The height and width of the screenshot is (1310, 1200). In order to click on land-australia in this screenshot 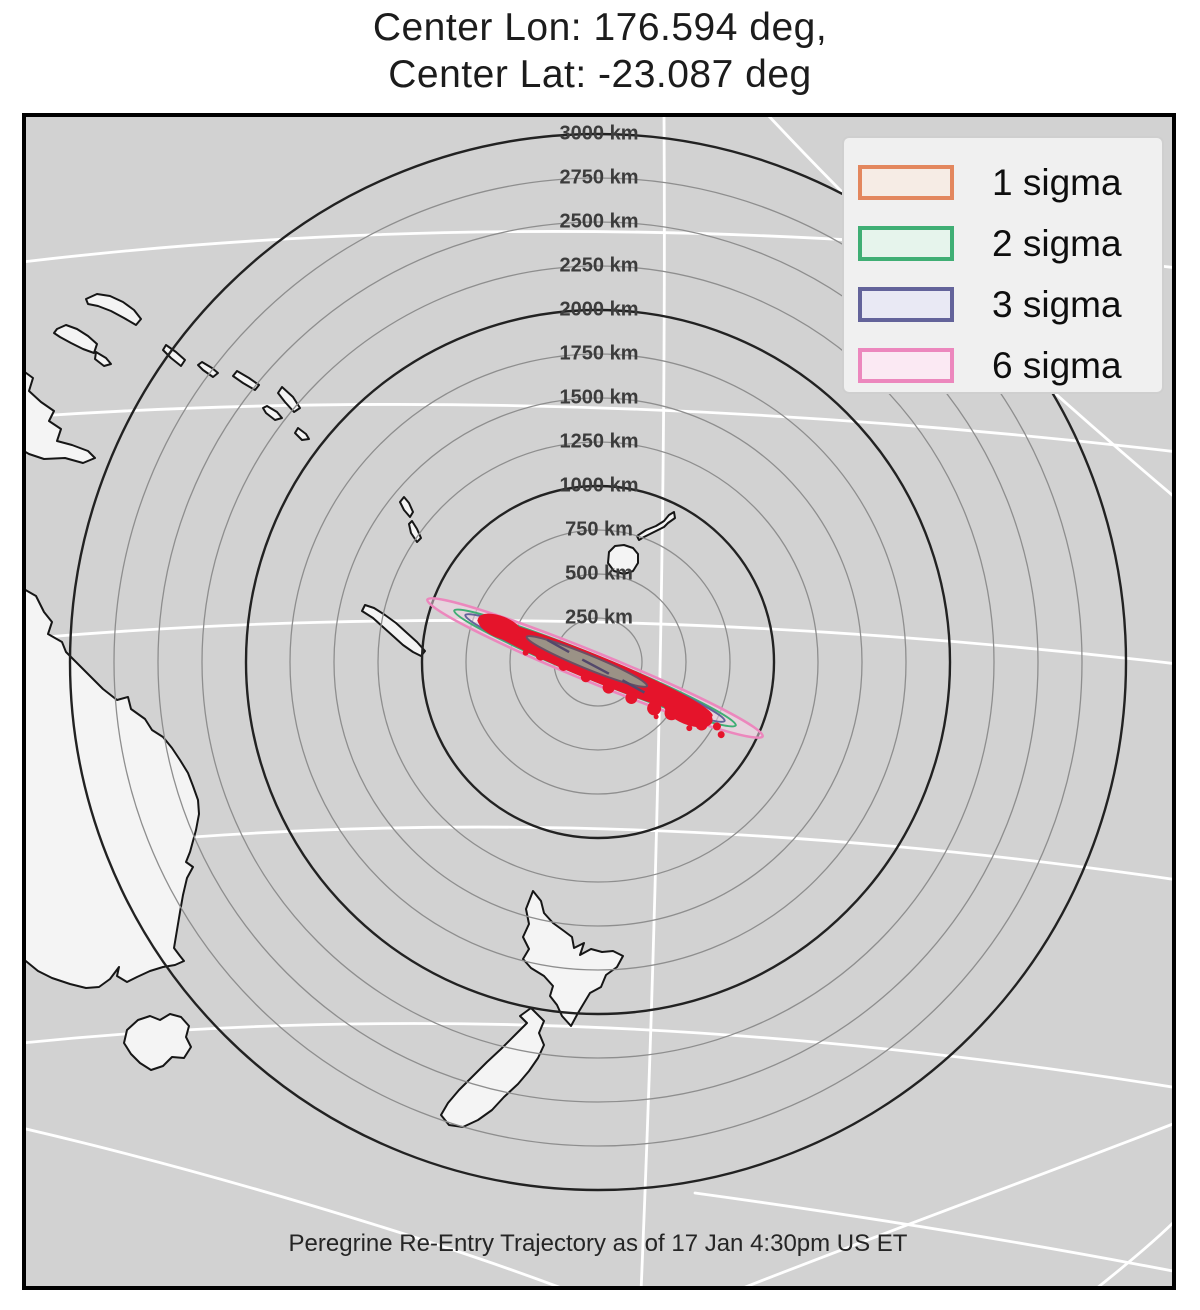, I will do `click(111, 788)`.